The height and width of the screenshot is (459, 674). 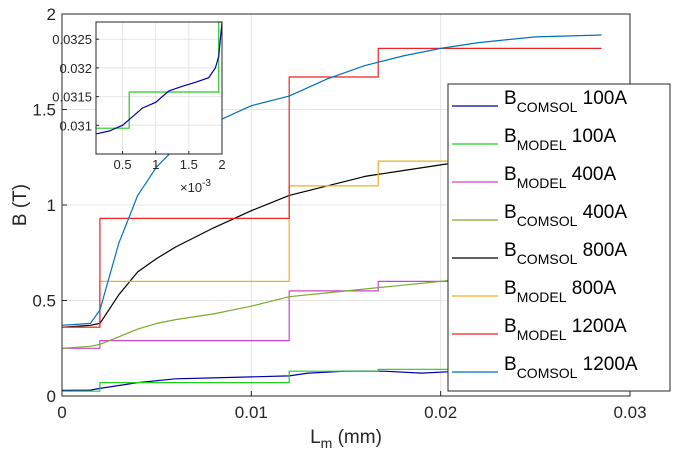 What do you see at coordinates (44, 301) in the screenshot?
I see `y-tick-label: 0.5` at bounding box center [44, 301].